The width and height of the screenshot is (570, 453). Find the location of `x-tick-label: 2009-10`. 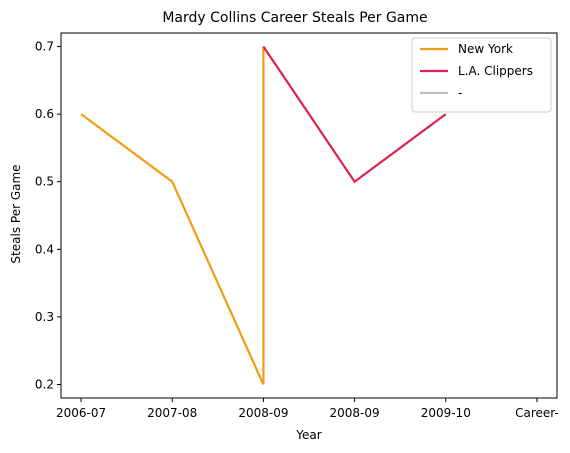

x-tick-label: 2009-10 is located at coordinates (446, 413).